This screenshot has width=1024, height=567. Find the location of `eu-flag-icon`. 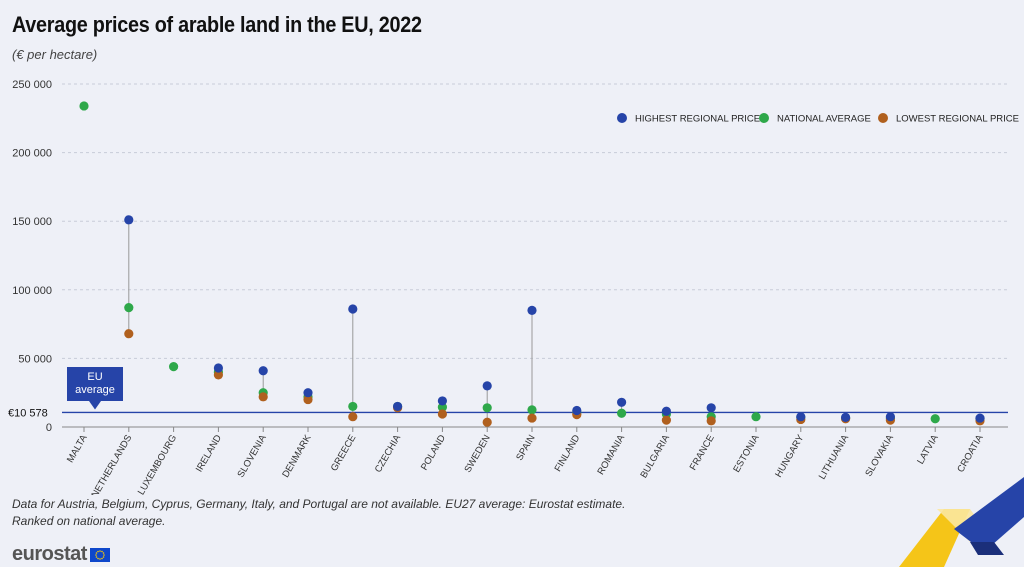

eu-flag-icon is located at coordinates (99, 554).